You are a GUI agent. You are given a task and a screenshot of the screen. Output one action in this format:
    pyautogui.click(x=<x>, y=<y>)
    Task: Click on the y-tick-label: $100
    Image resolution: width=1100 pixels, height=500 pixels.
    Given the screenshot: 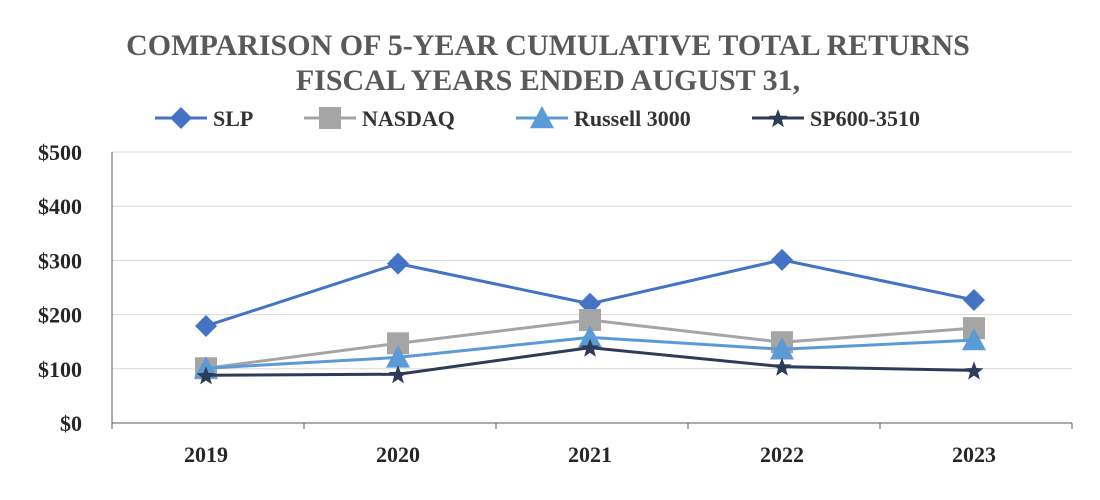 What is the action you would take?
    pyautogui.click(x=60, y=369)
    